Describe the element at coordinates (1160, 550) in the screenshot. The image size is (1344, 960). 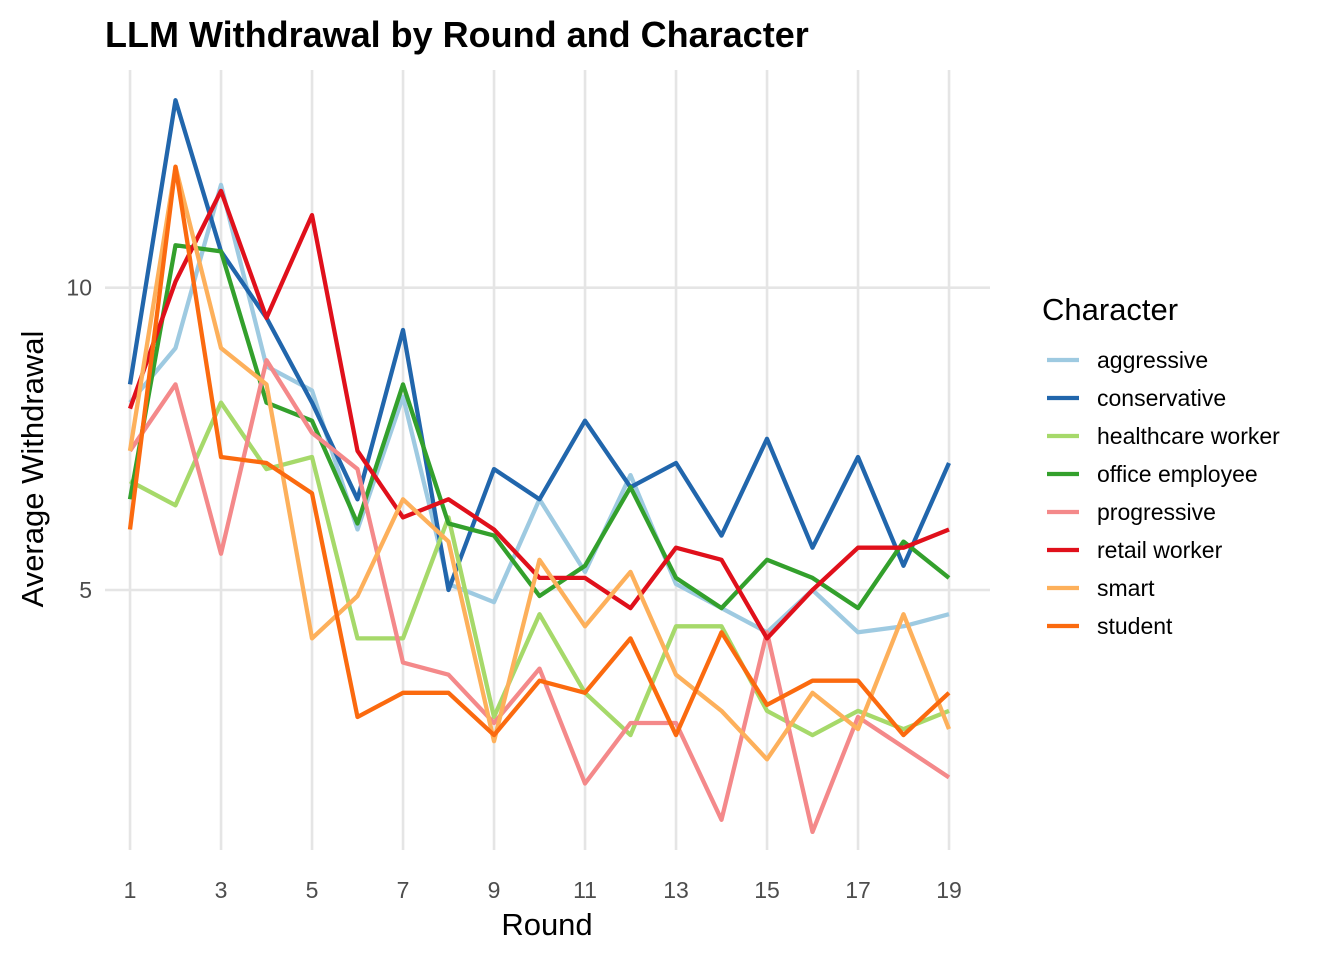
I see `legend-label: retail worker` at that location.